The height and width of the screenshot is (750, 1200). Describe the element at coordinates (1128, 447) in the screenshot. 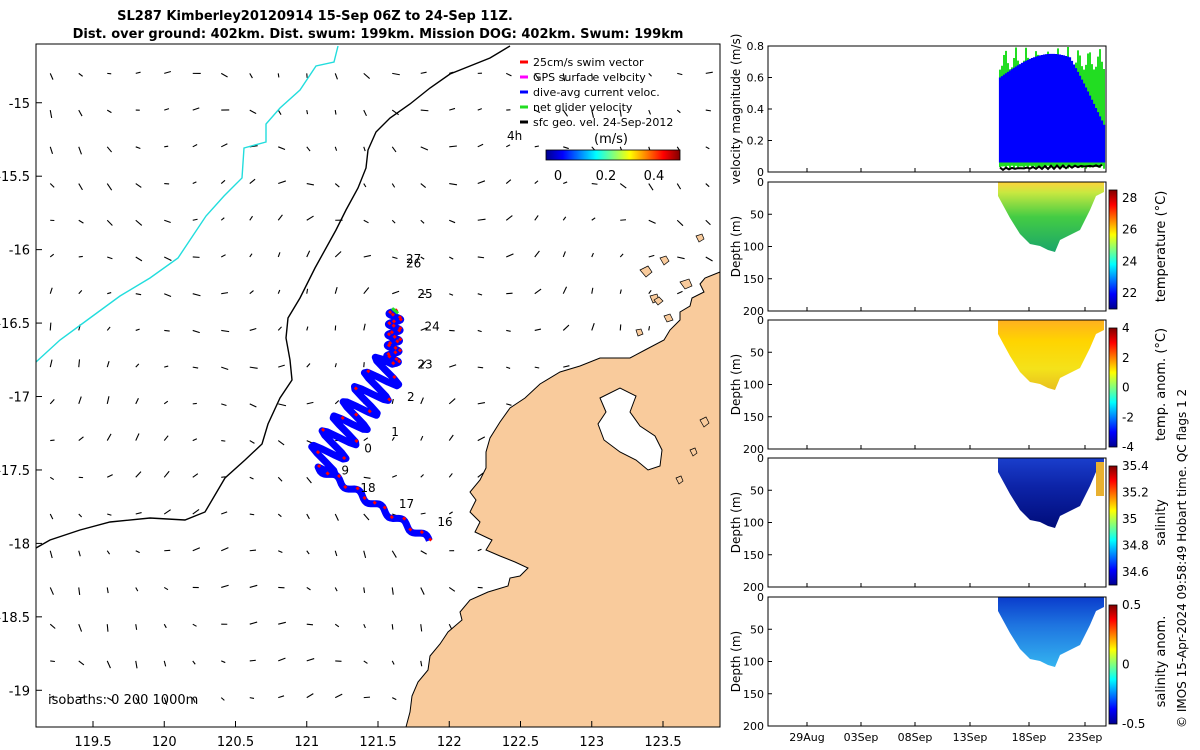

I see `colorbar-tick-label: -4` at that location.